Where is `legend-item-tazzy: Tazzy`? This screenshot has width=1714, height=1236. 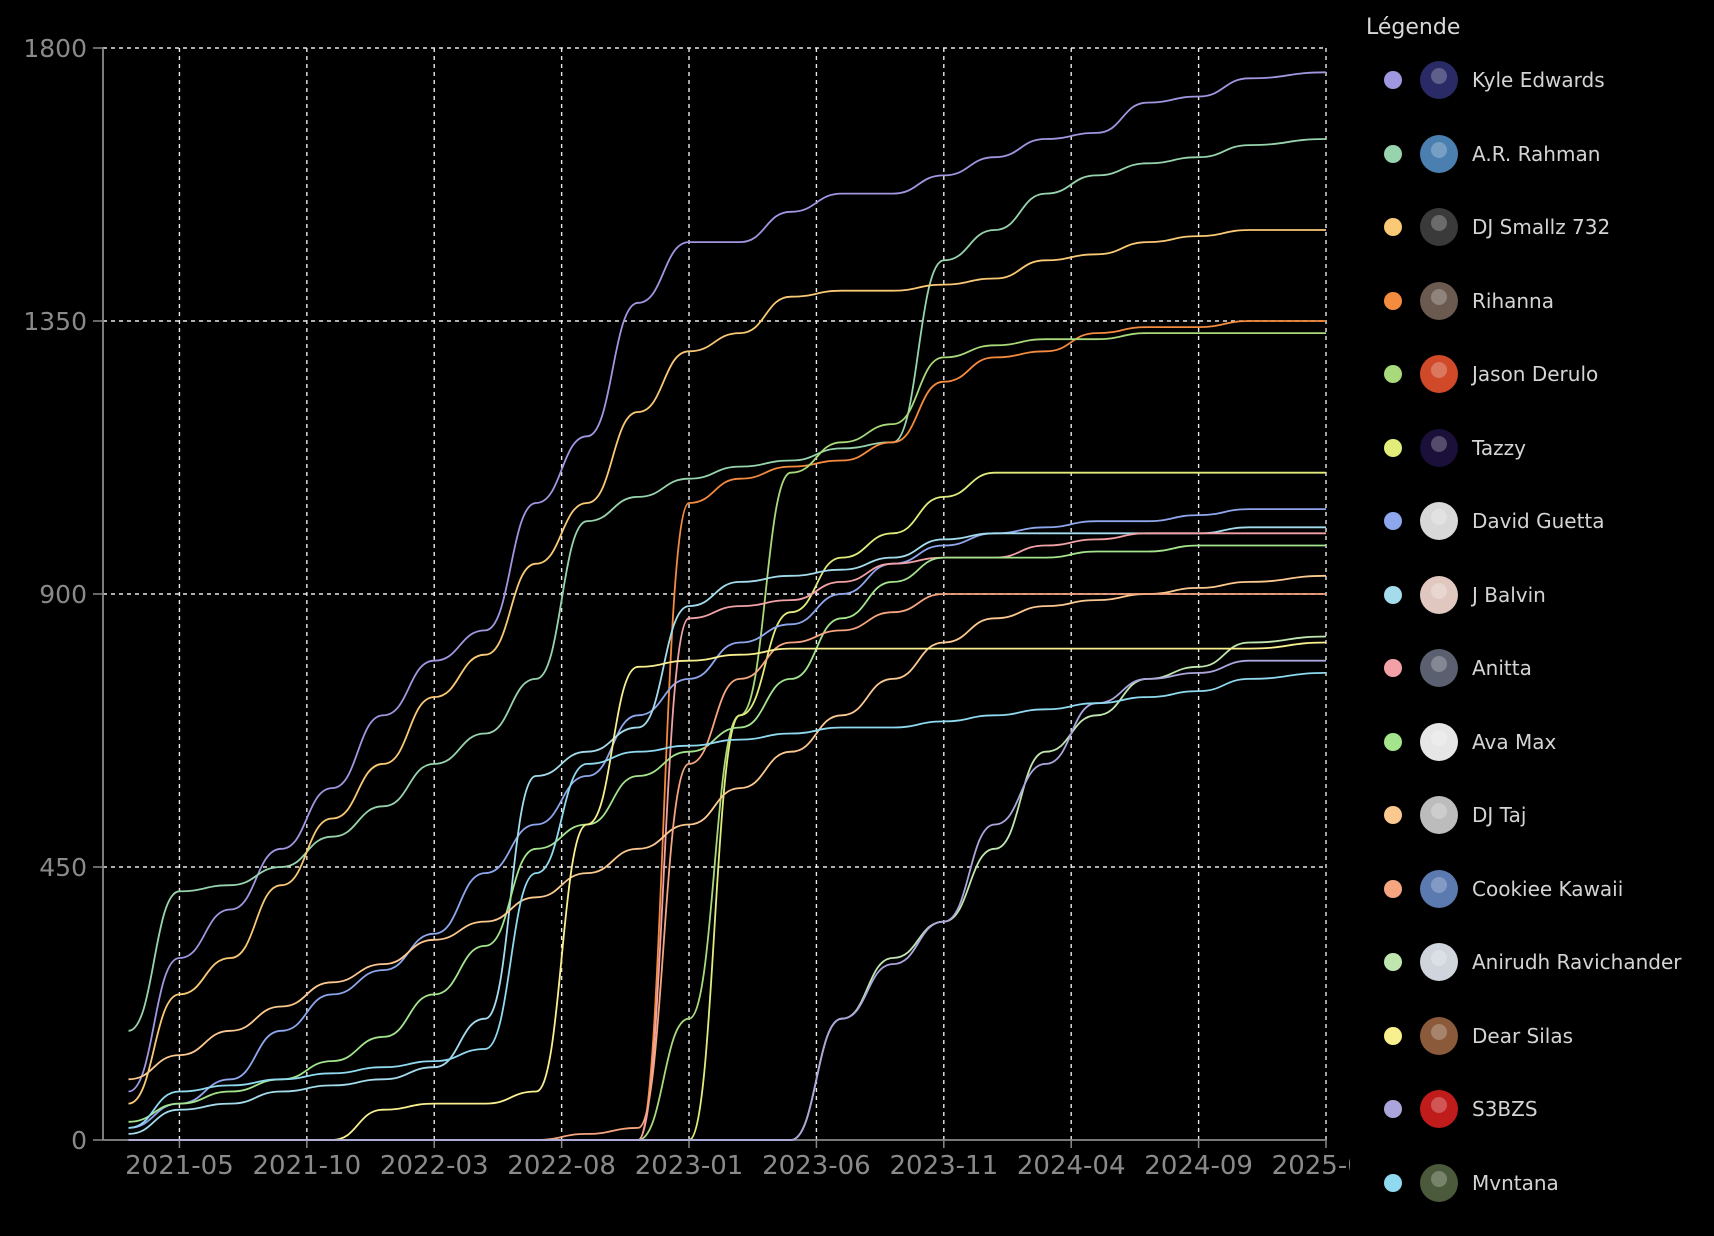
legend-item-tazzy: Tazzy is located at coordinates (1536, 465).